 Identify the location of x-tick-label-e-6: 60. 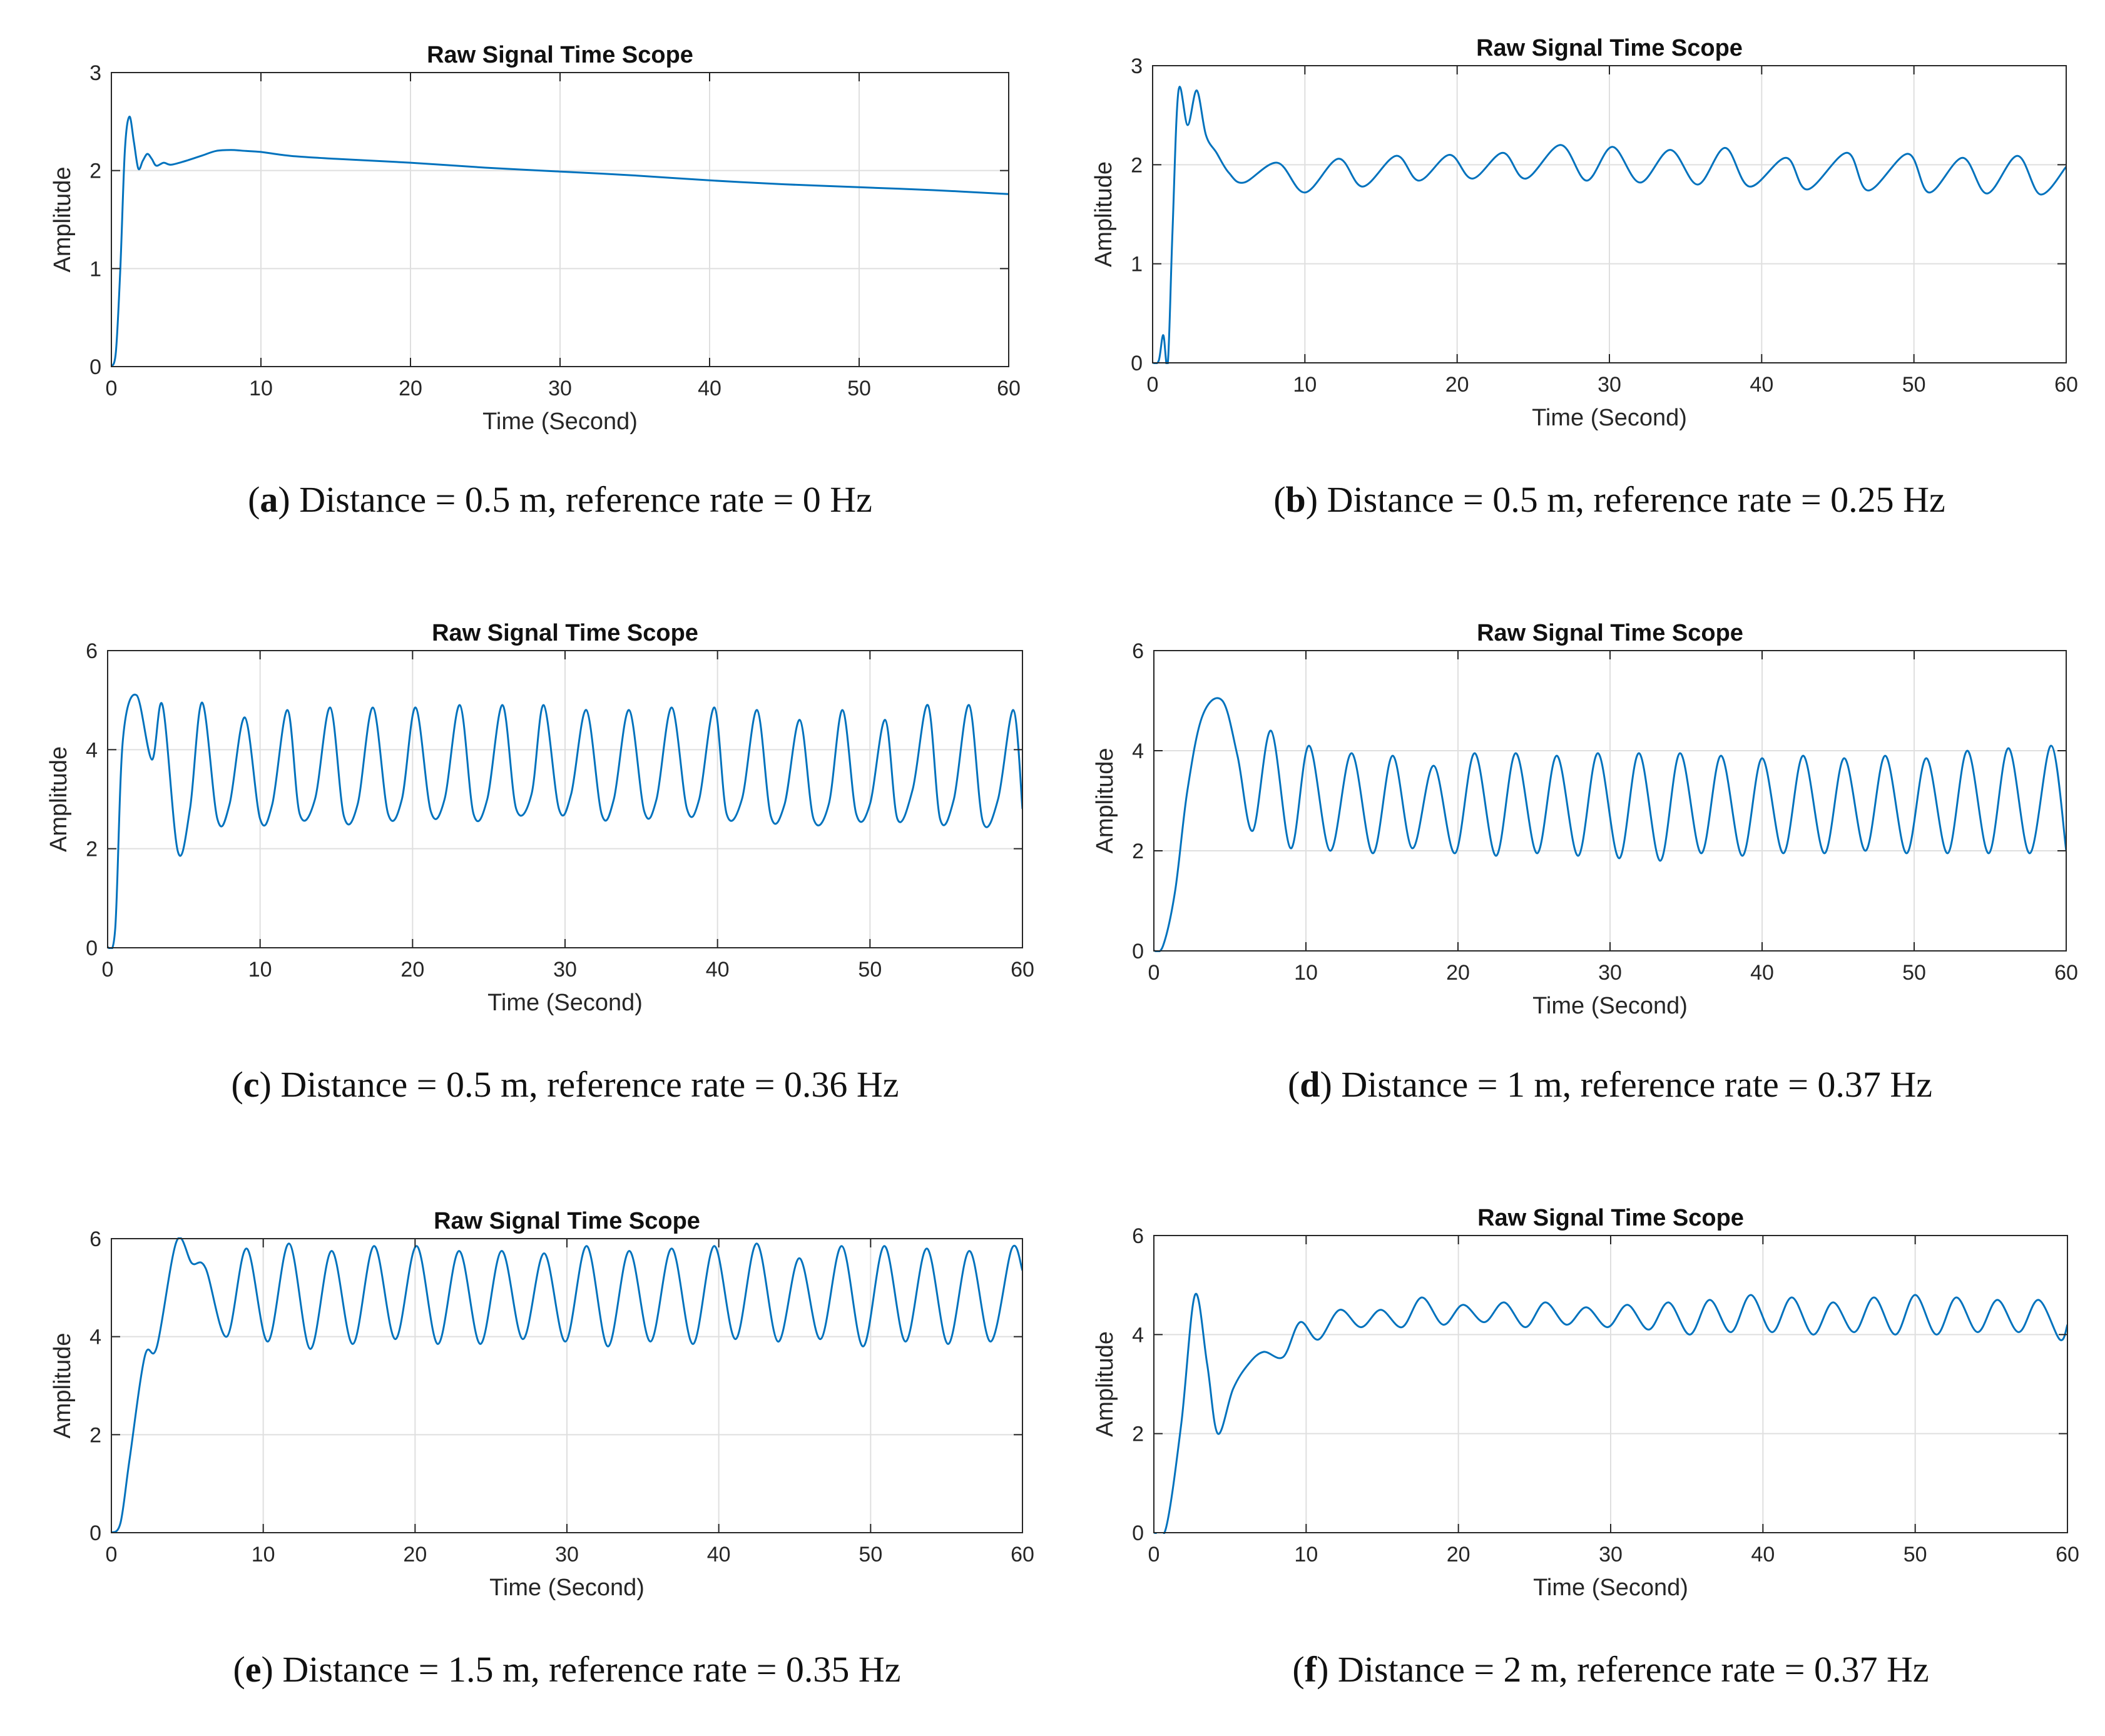
(1022, 1555).